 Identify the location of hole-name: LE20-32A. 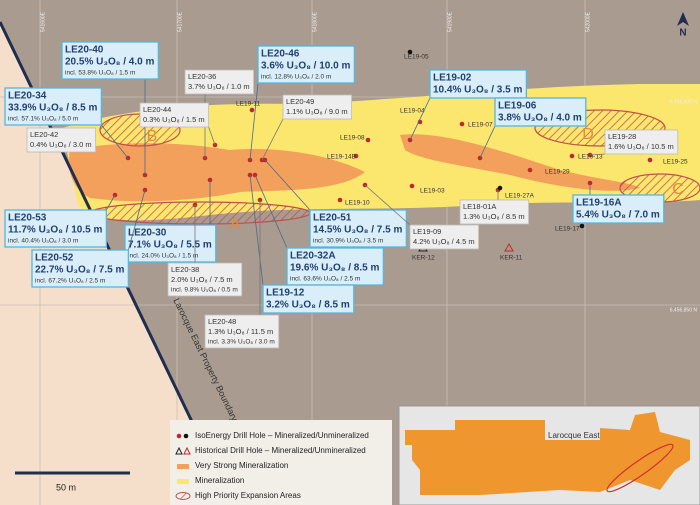
(313, 256).